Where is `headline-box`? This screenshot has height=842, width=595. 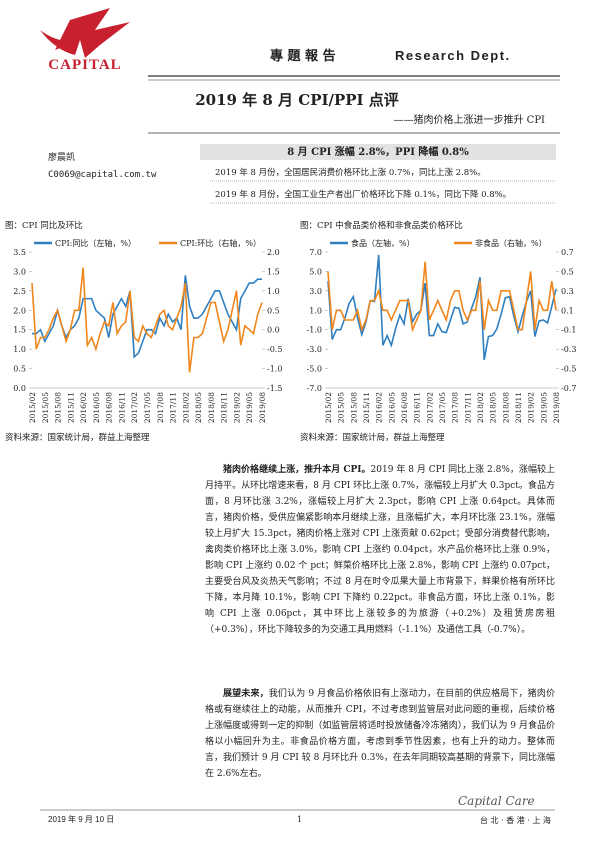 headline-box is located at coordinates (378, 152).